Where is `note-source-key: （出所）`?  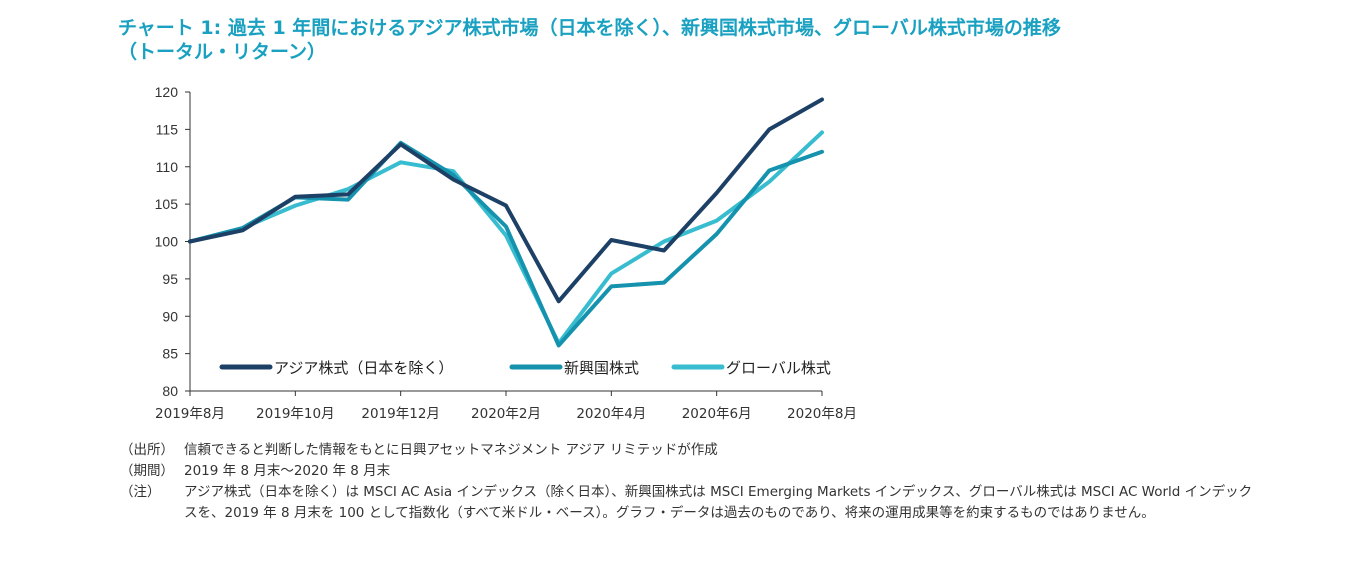 note-source-key: （出所） is located at coordinates (147, 450).